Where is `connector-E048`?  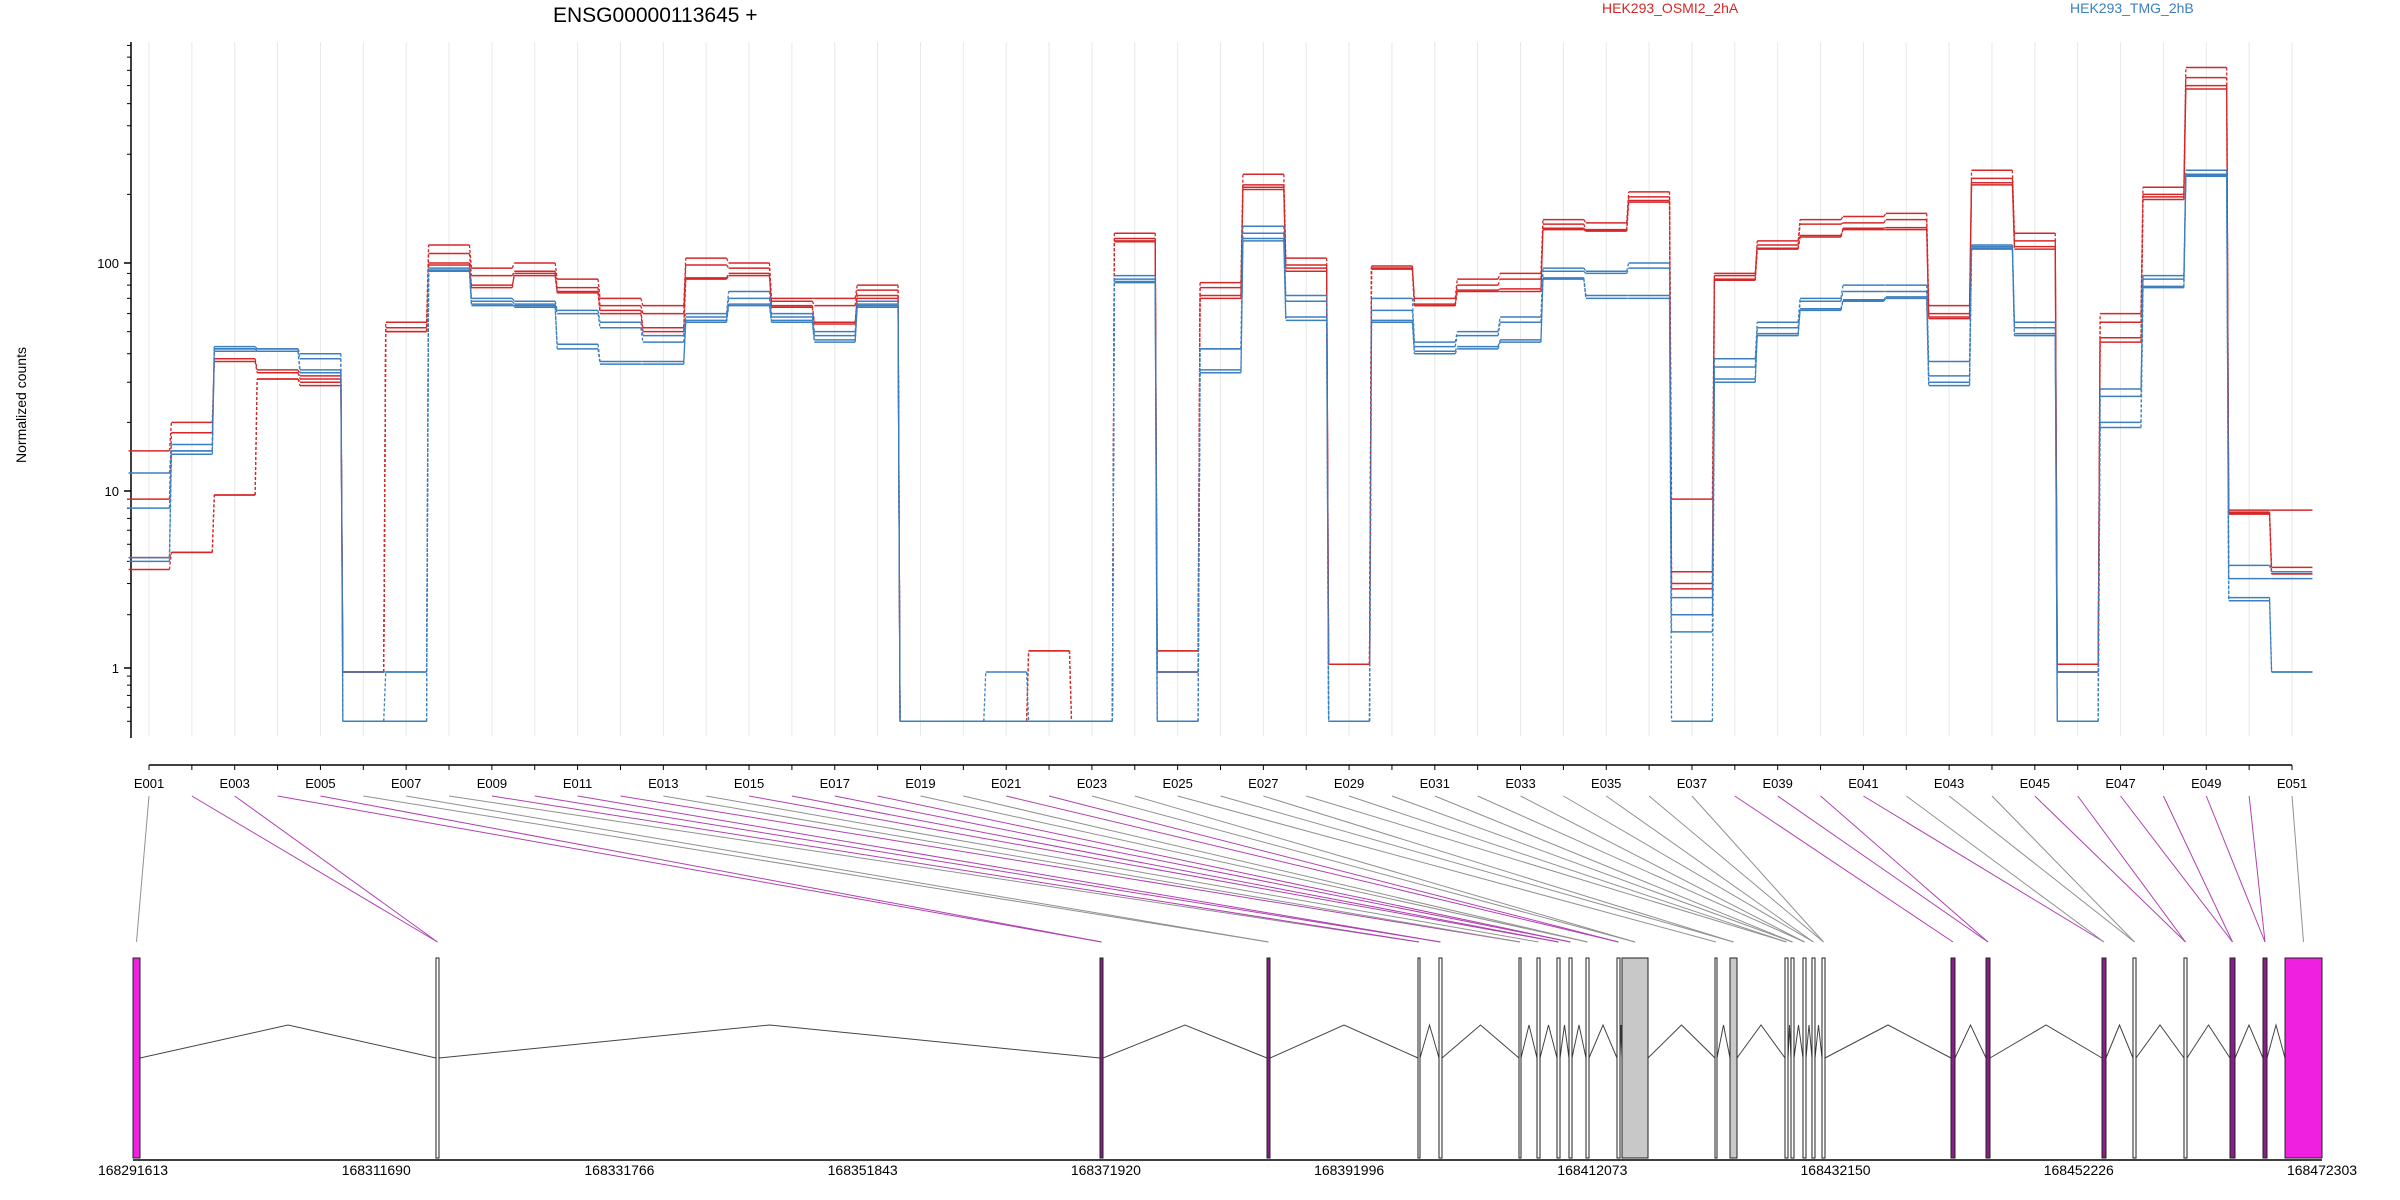
connector-E048 is located at coordinates (2197, 869).